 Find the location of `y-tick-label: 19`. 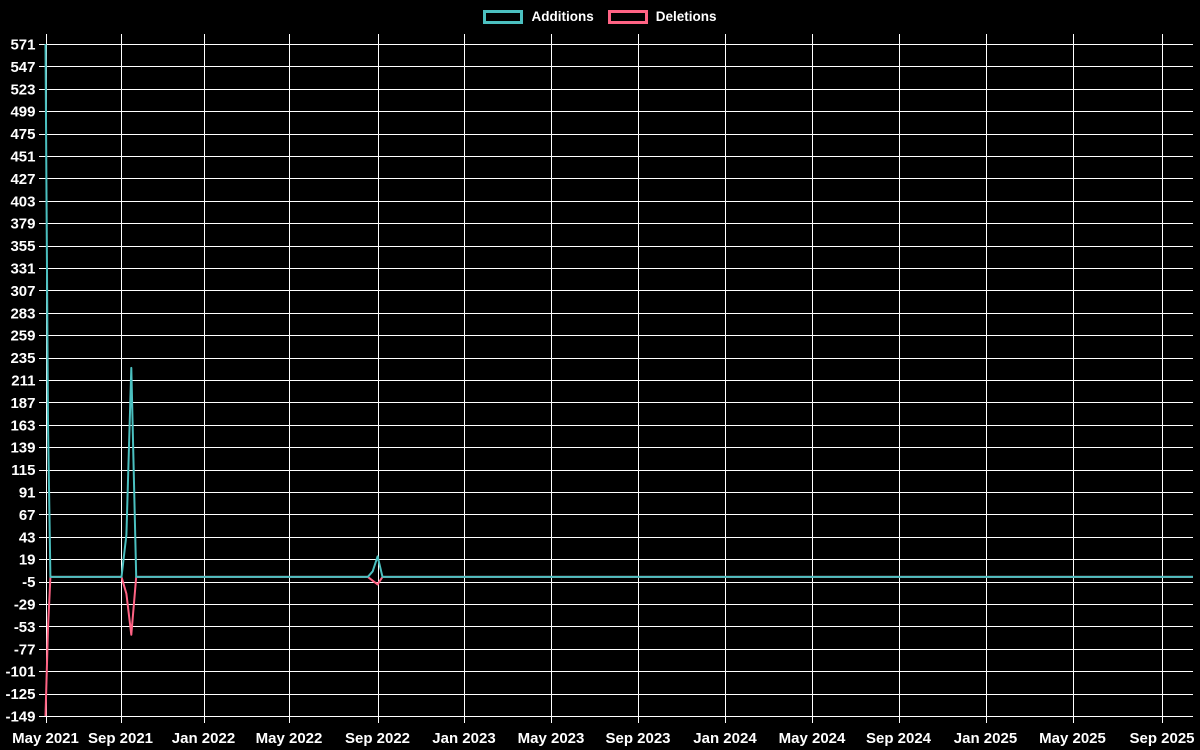

y-tick-label: 19 is located at coordinates (27, 560).